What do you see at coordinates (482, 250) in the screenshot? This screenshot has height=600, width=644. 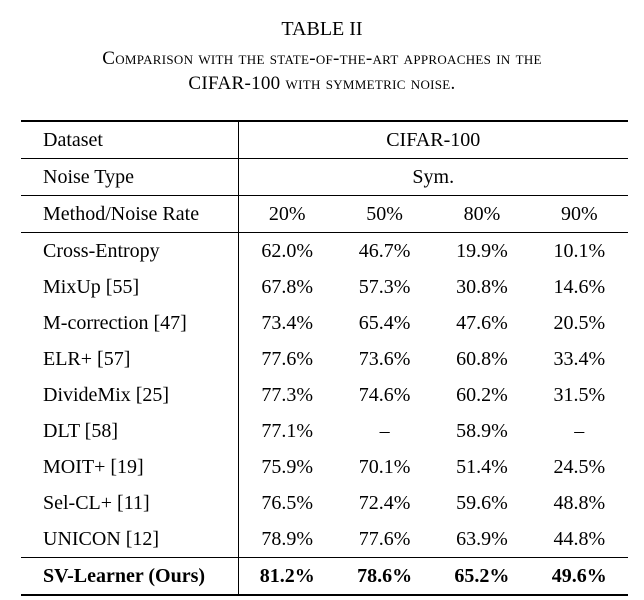 I see `accuracy-cell: 19.9%` at bounding box center [482, 250].